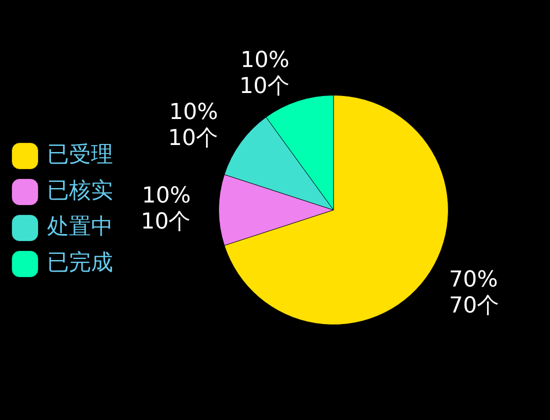 The height and width of the screenshot is (420, 550). Describe the element at coordinates (80, 155) in the screenshot. I see `legend-label: 已受理` at that location.